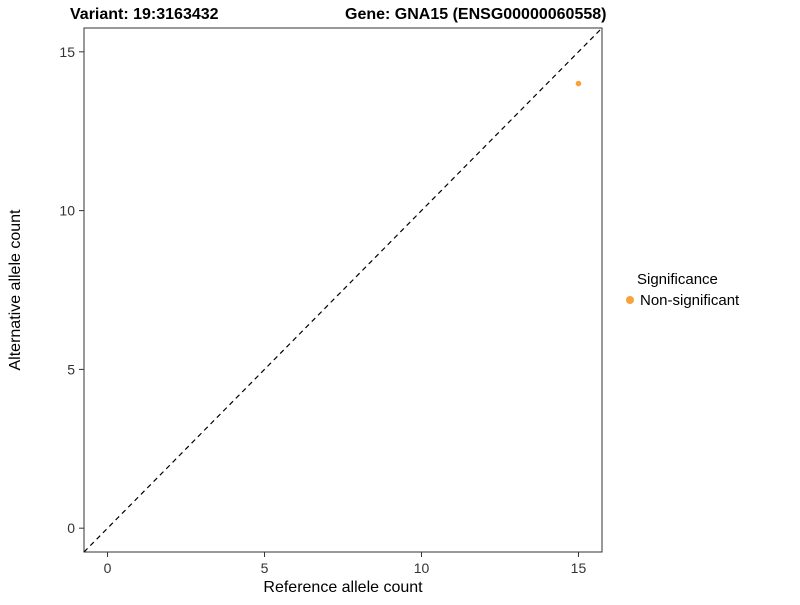  What do you see at coordinates (71, 528) in the screenshot?
I see `y-tick-label: 0` at bounding box center [71, 528].